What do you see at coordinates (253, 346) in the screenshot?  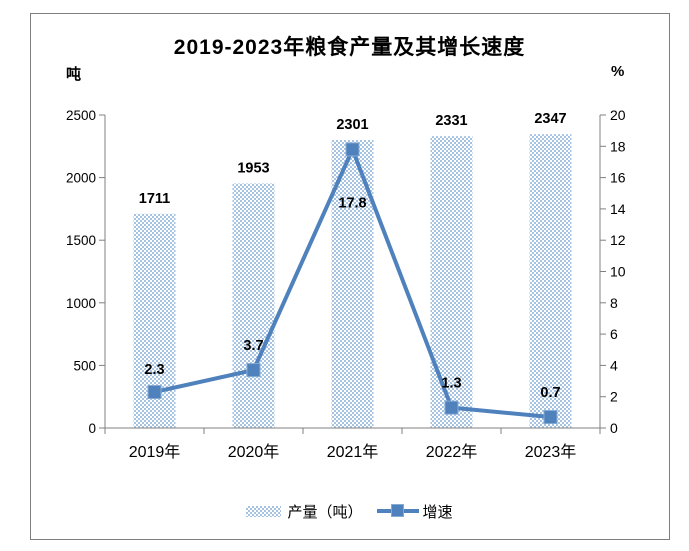 I see `growth-value-label: 3.7` at bounding box center [253, 346].